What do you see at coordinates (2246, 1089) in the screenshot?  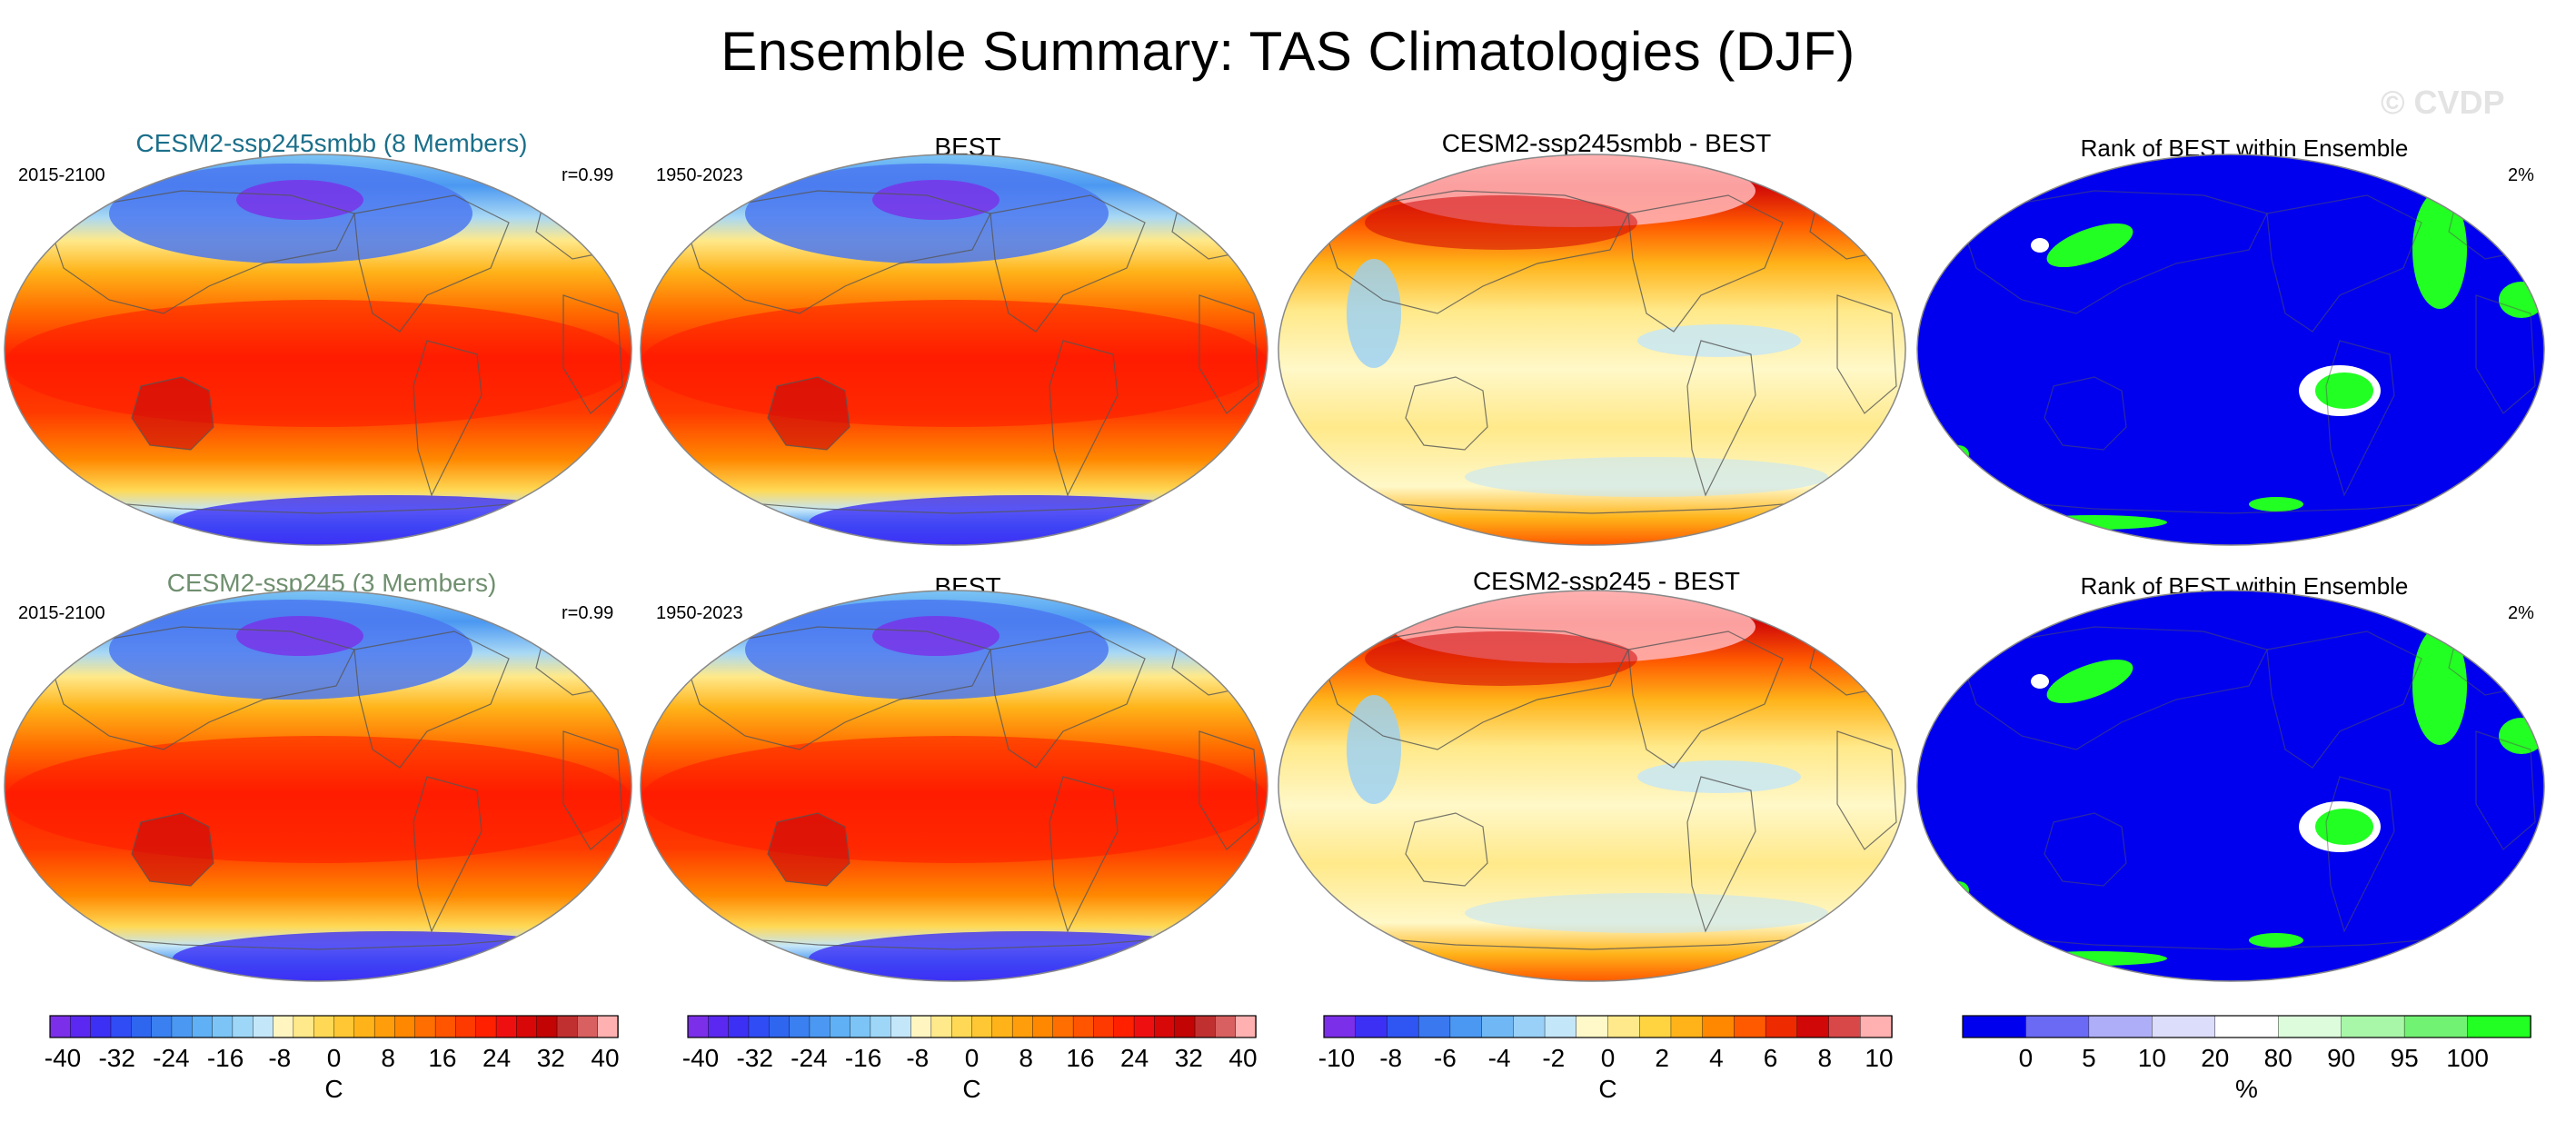 I see `colorbar-units: %` at bounding box center [2246, 1089].